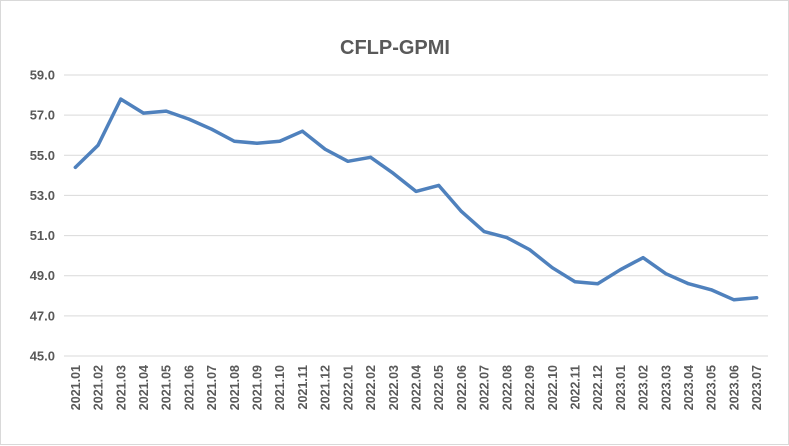  What do you see at coordinates (42, 155) in the screenshot?
I see `y-tick-label: 55.0` at bounding box center [42, 155].